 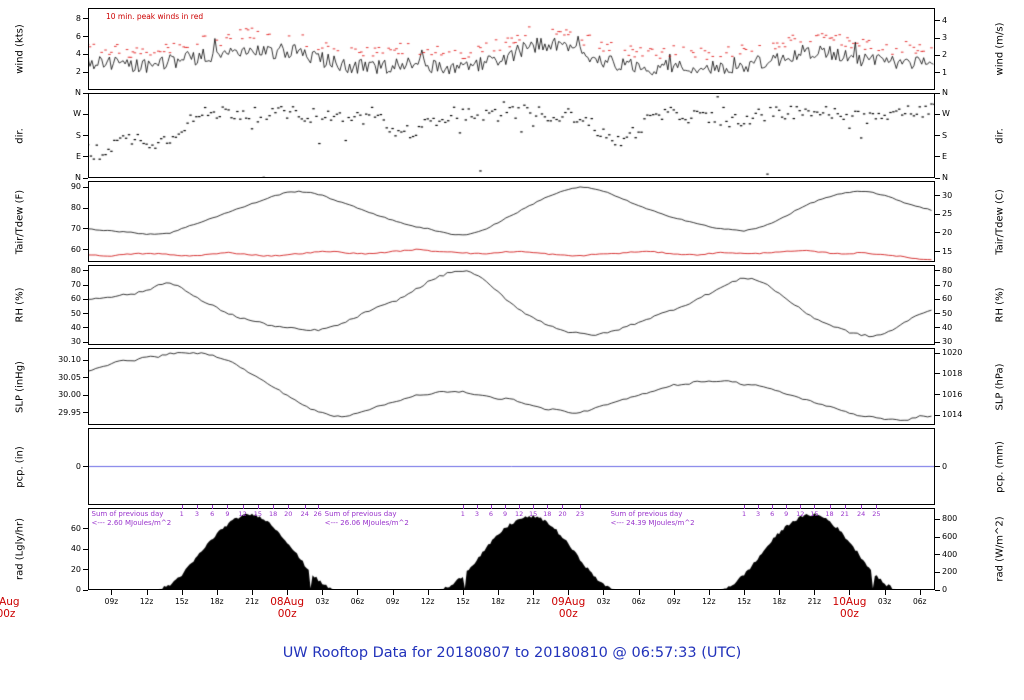 I want to click on xtick-label: 06z, so click(x=638, y=601).